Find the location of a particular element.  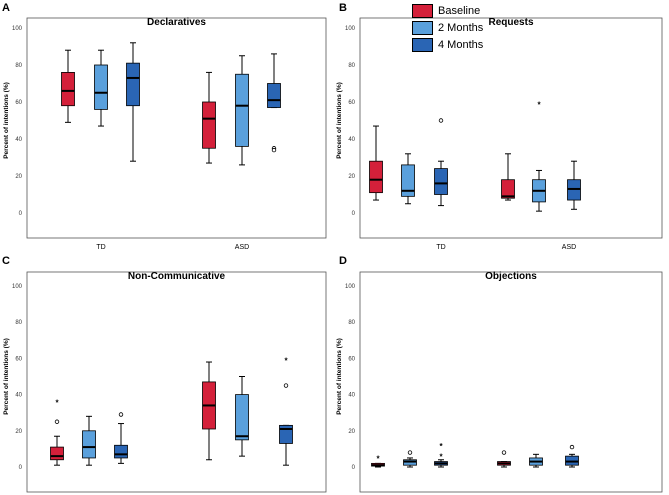

legend-swatch-baseline is located at coordinates (422, 10).